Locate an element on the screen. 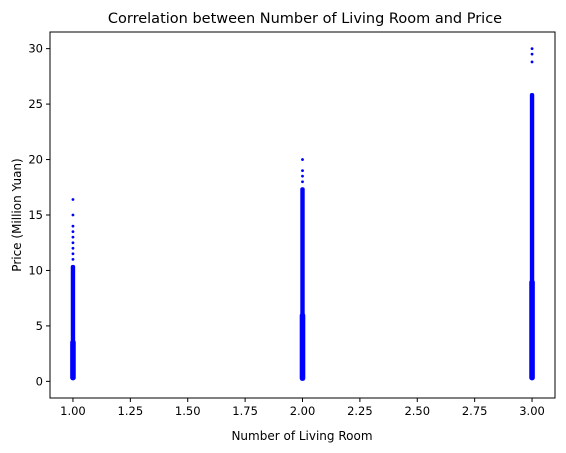  y-axis-label: Price (Million Yuan) is located at coordinates (17, 214).